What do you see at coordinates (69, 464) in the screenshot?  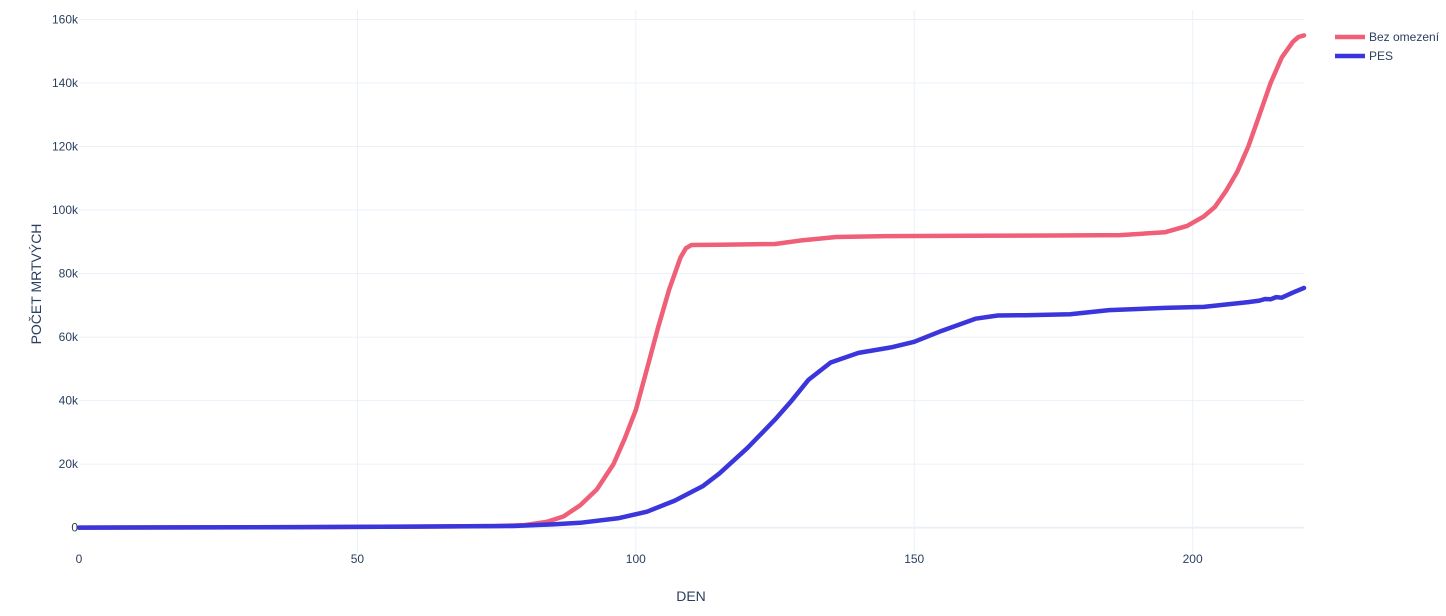 I see `y-tick-label: 20k` at bounding box center [69, 464].